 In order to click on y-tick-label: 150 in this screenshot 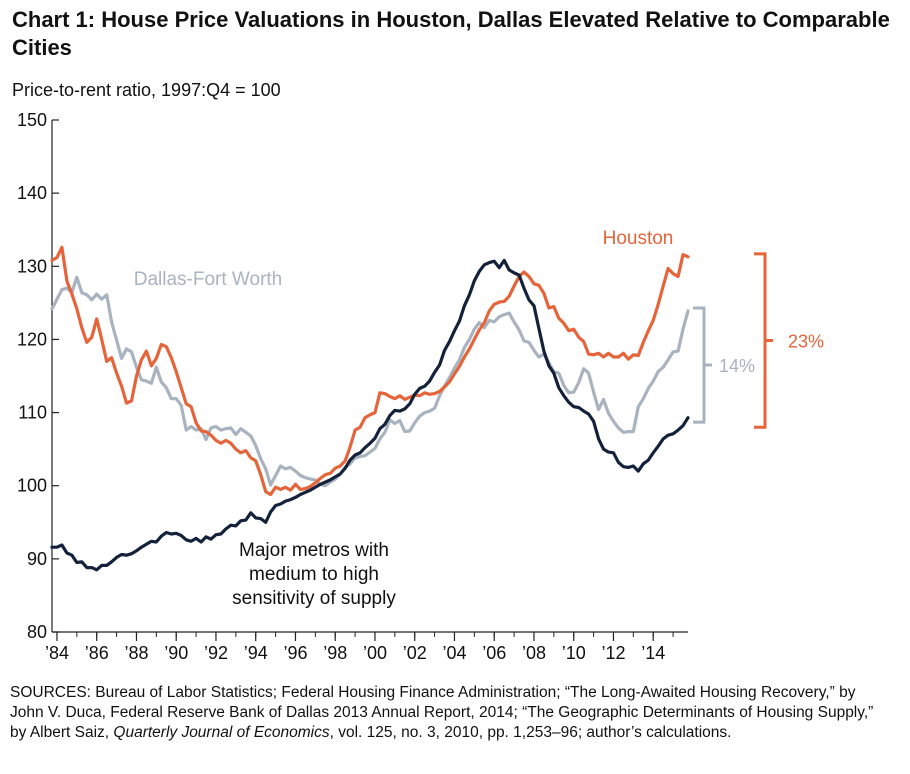, I will do `click(32, 120)`.